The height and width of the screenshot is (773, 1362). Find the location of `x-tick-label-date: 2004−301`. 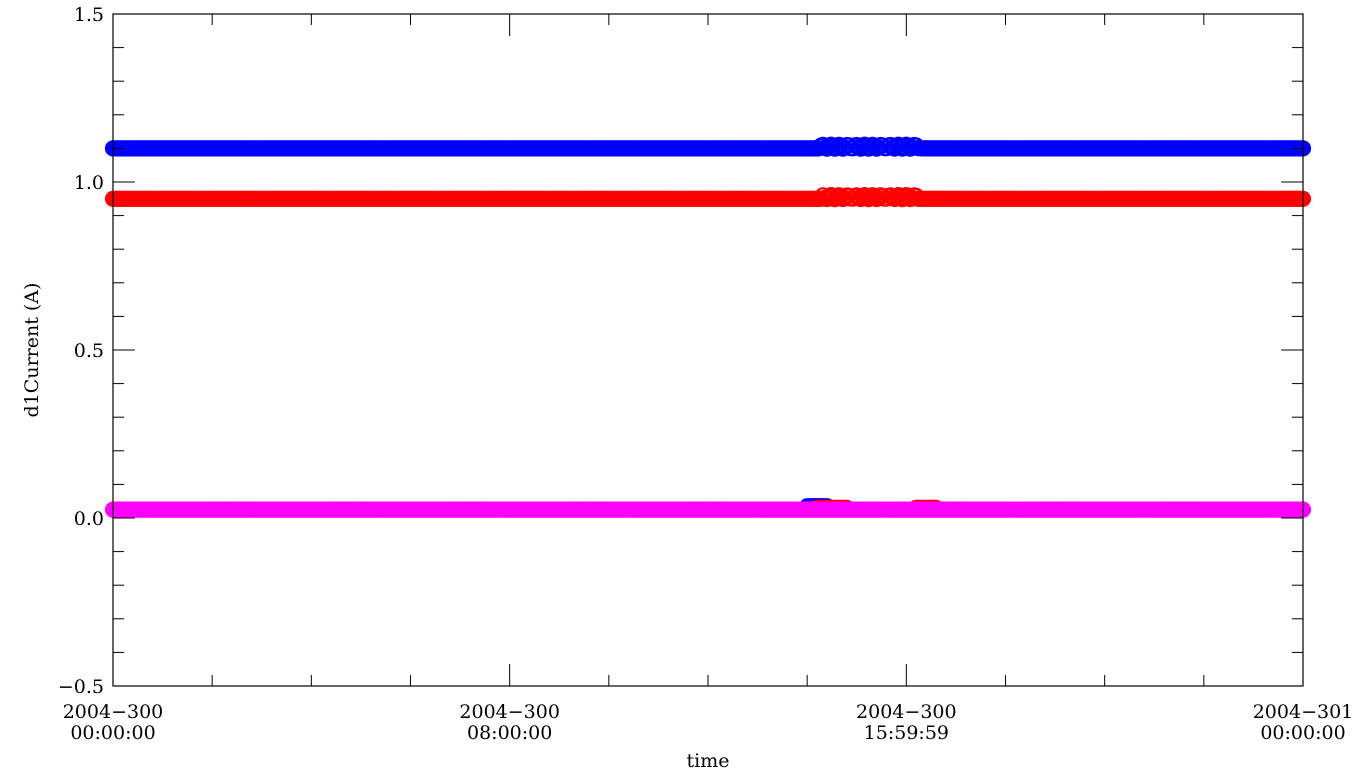

x-tick-label-date: 2004−301 is located at coordinates (1303, 712).